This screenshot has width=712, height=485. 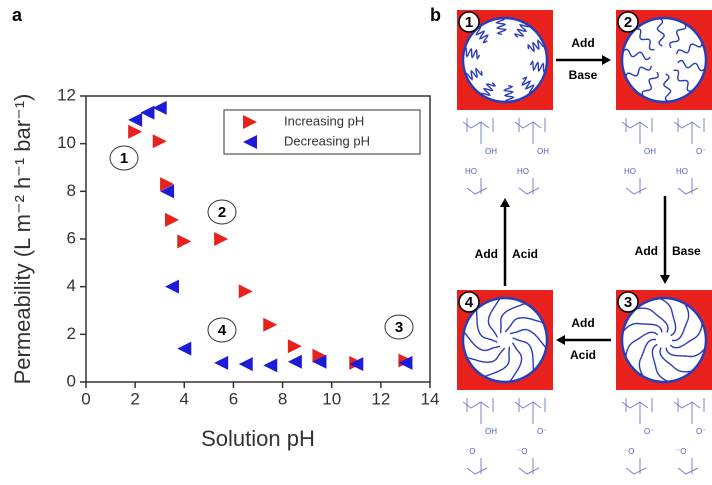 I want to click on state-number: 4, so click(x=469, y=302).